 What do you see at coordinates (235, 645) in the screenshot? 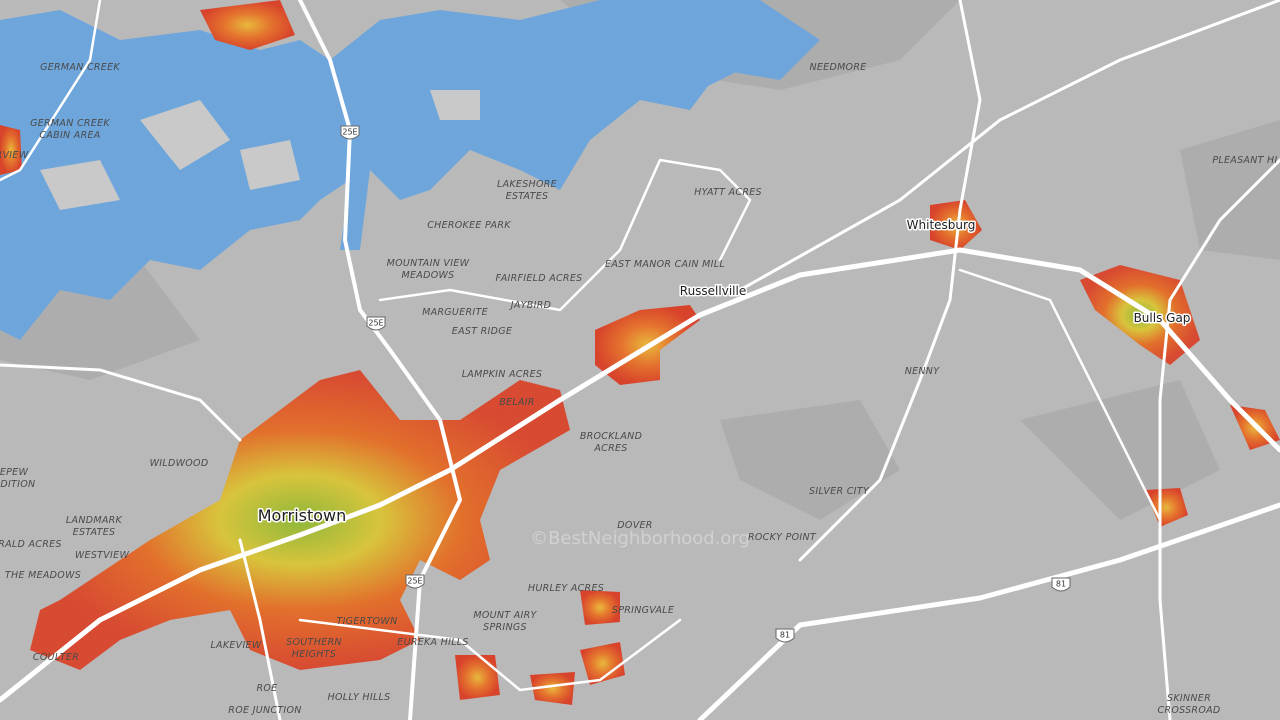
I see `place-label: LAKEVIEW` at bounding box center [235, 645].